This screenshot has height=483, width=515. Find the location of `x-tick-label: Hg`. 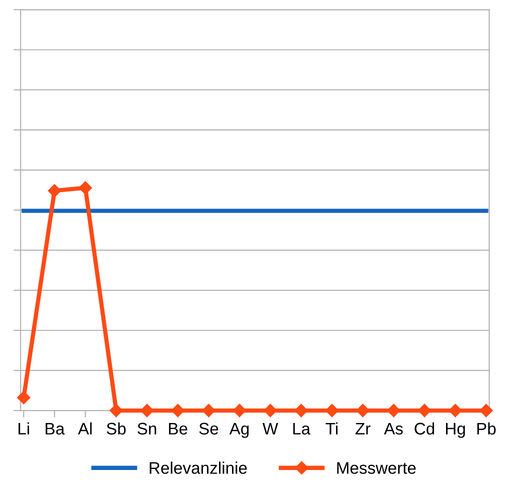

x-tick-label: Hg is located at coordinates (455, 430).